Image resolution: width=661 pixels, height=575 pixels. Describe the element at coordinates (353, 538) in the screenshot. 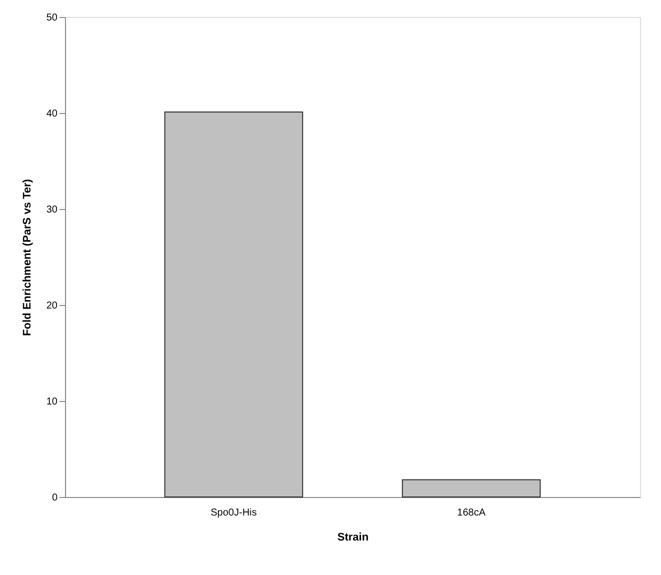

I see `x-axis-title: Strain` at that location.